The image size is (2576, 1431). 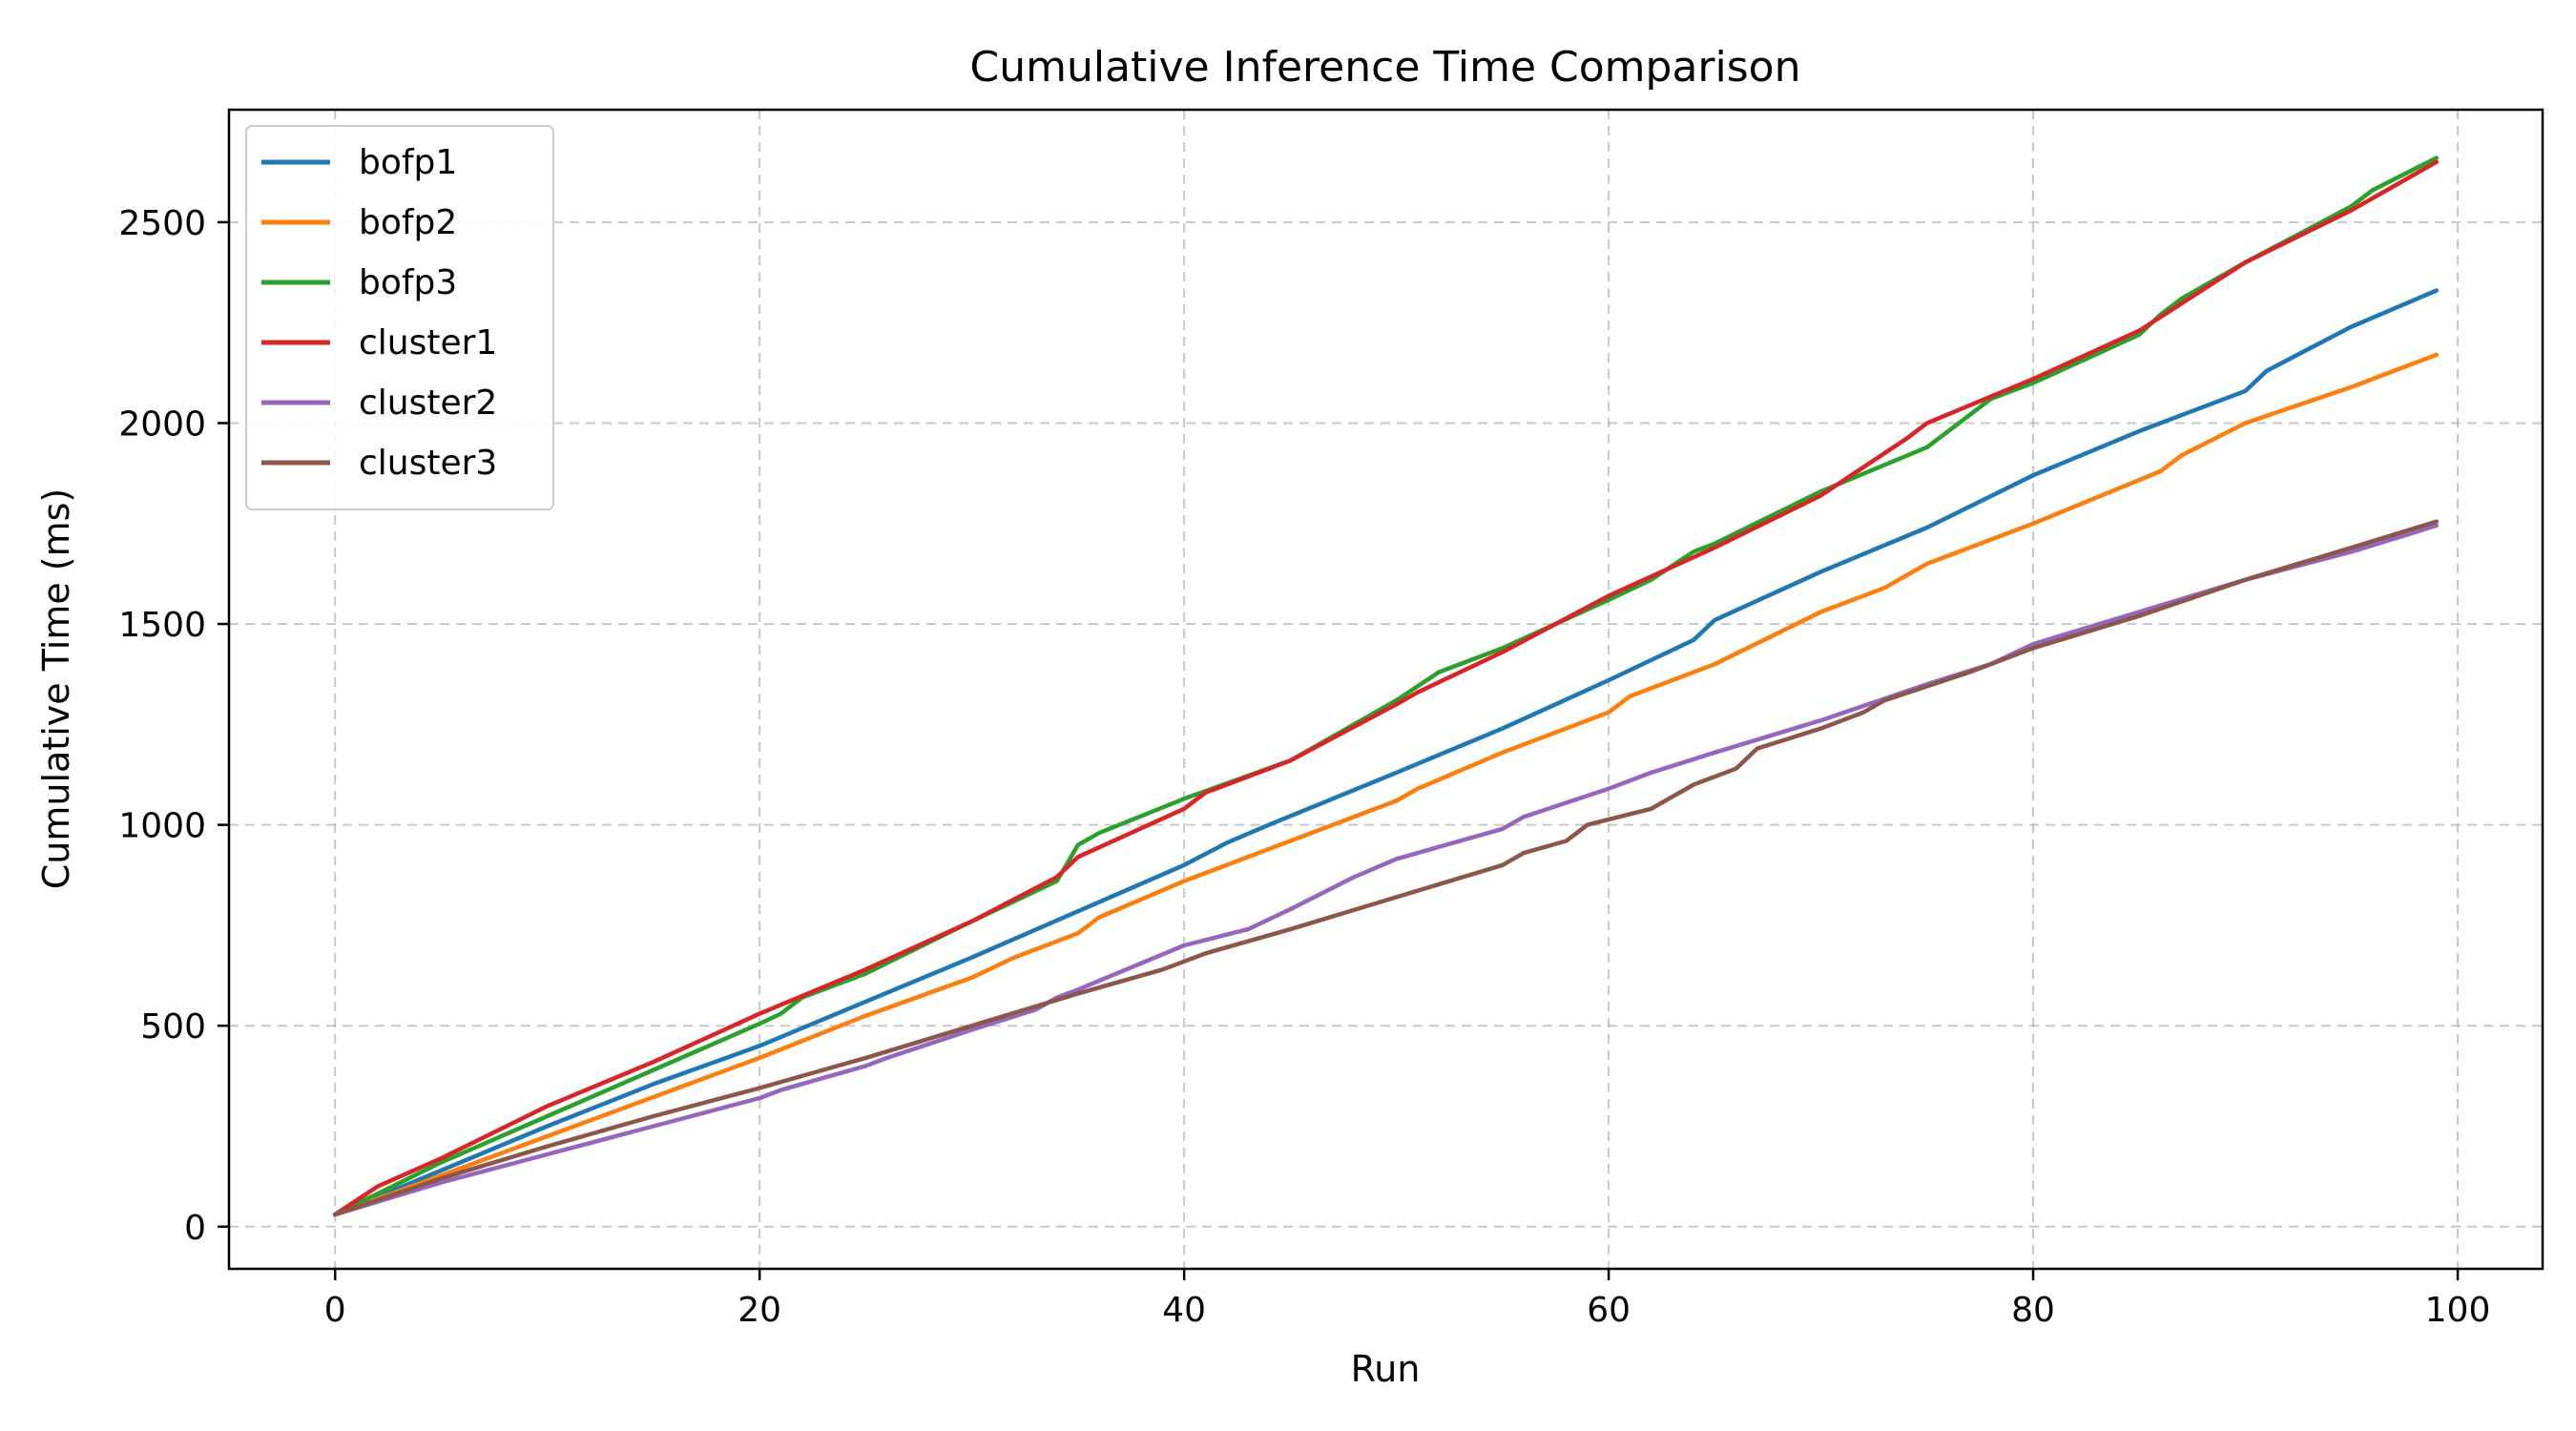 I want to click on x-tick-label: 100, so click(x=2458, y=1310).